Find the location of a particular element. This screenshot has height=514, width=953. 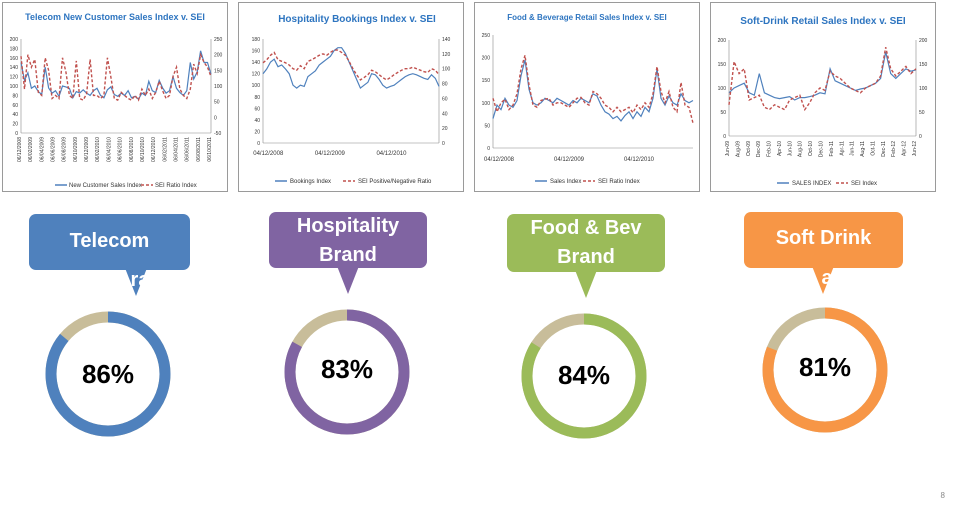

page-number: 8 is located at coordinates (942, 495).